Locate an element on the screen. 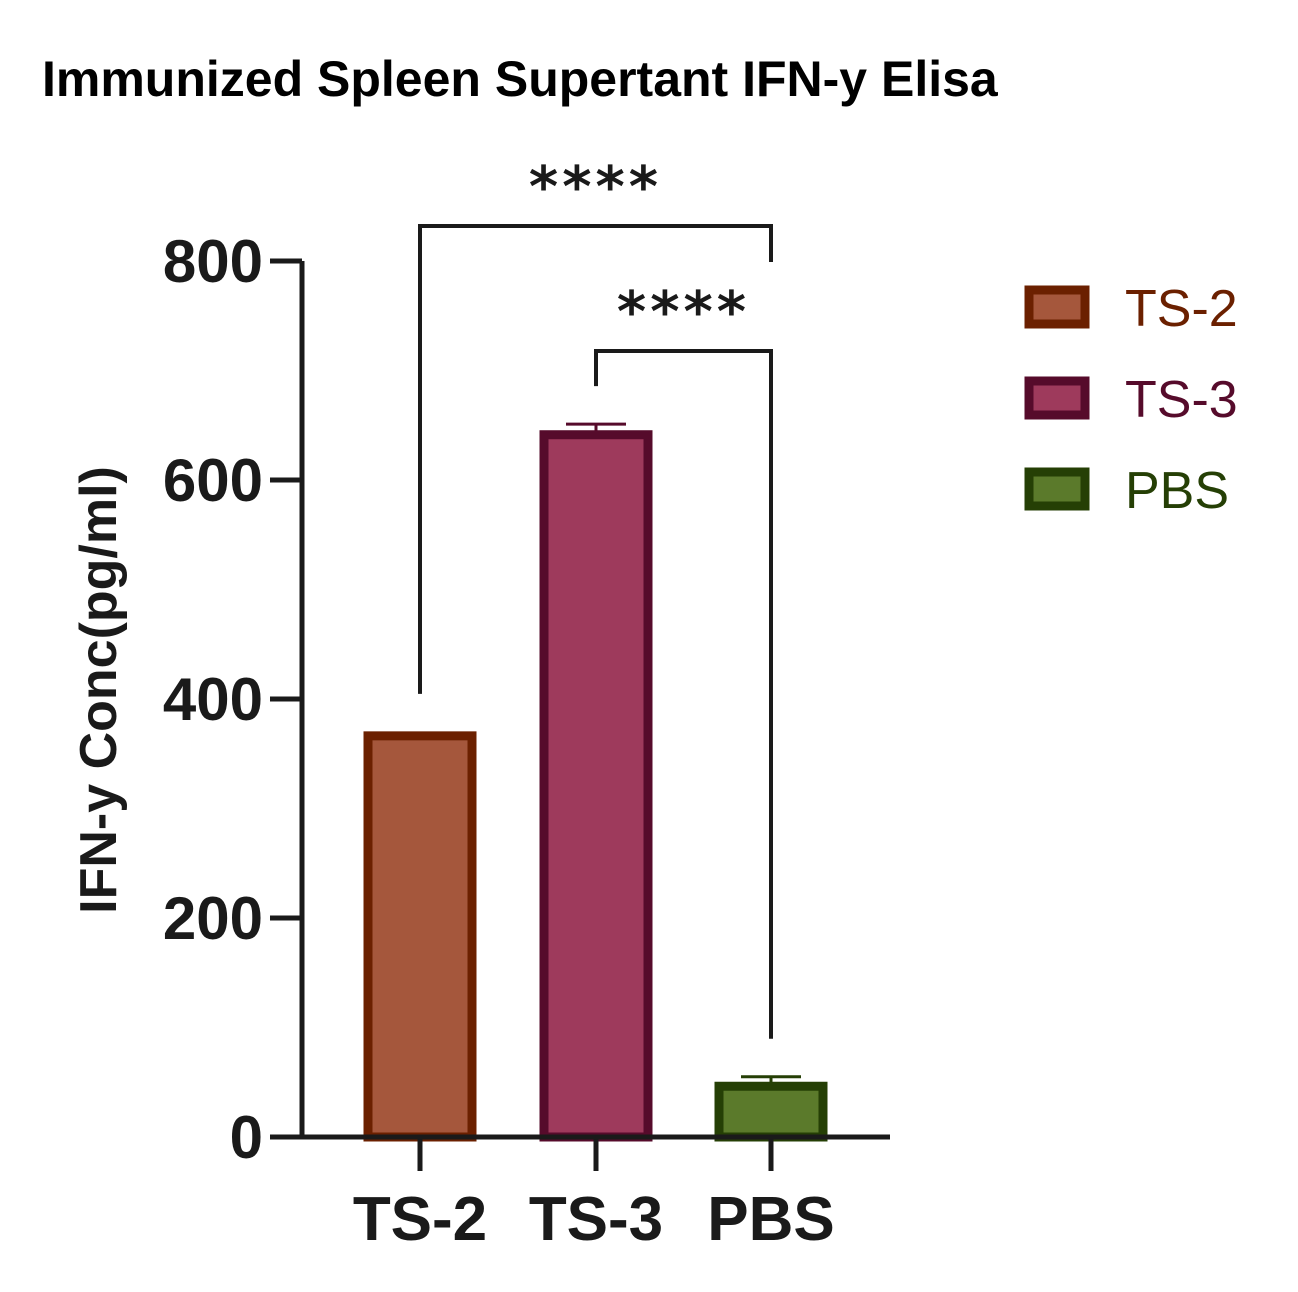 Image resolution: width=1298 pixels, height=1292 pixels. y-tick-label: 200 is located at coordinates (213, 918).